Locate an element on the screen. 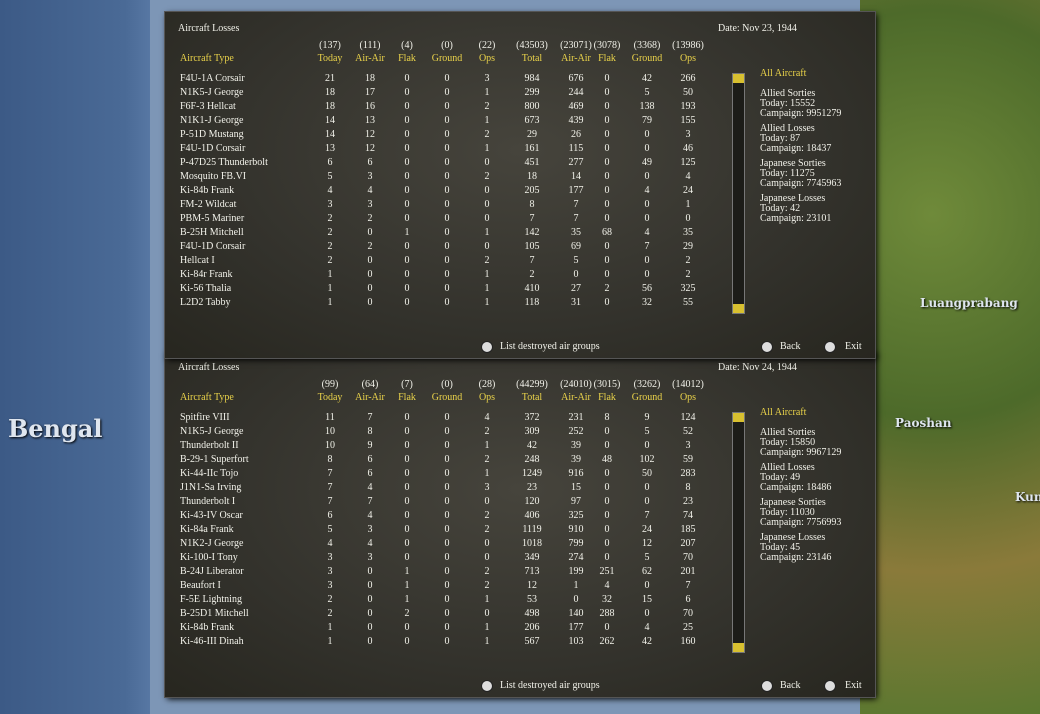 This screenshot has width=1040, height=714. cell: 155 is located at coordinates (688, 120).